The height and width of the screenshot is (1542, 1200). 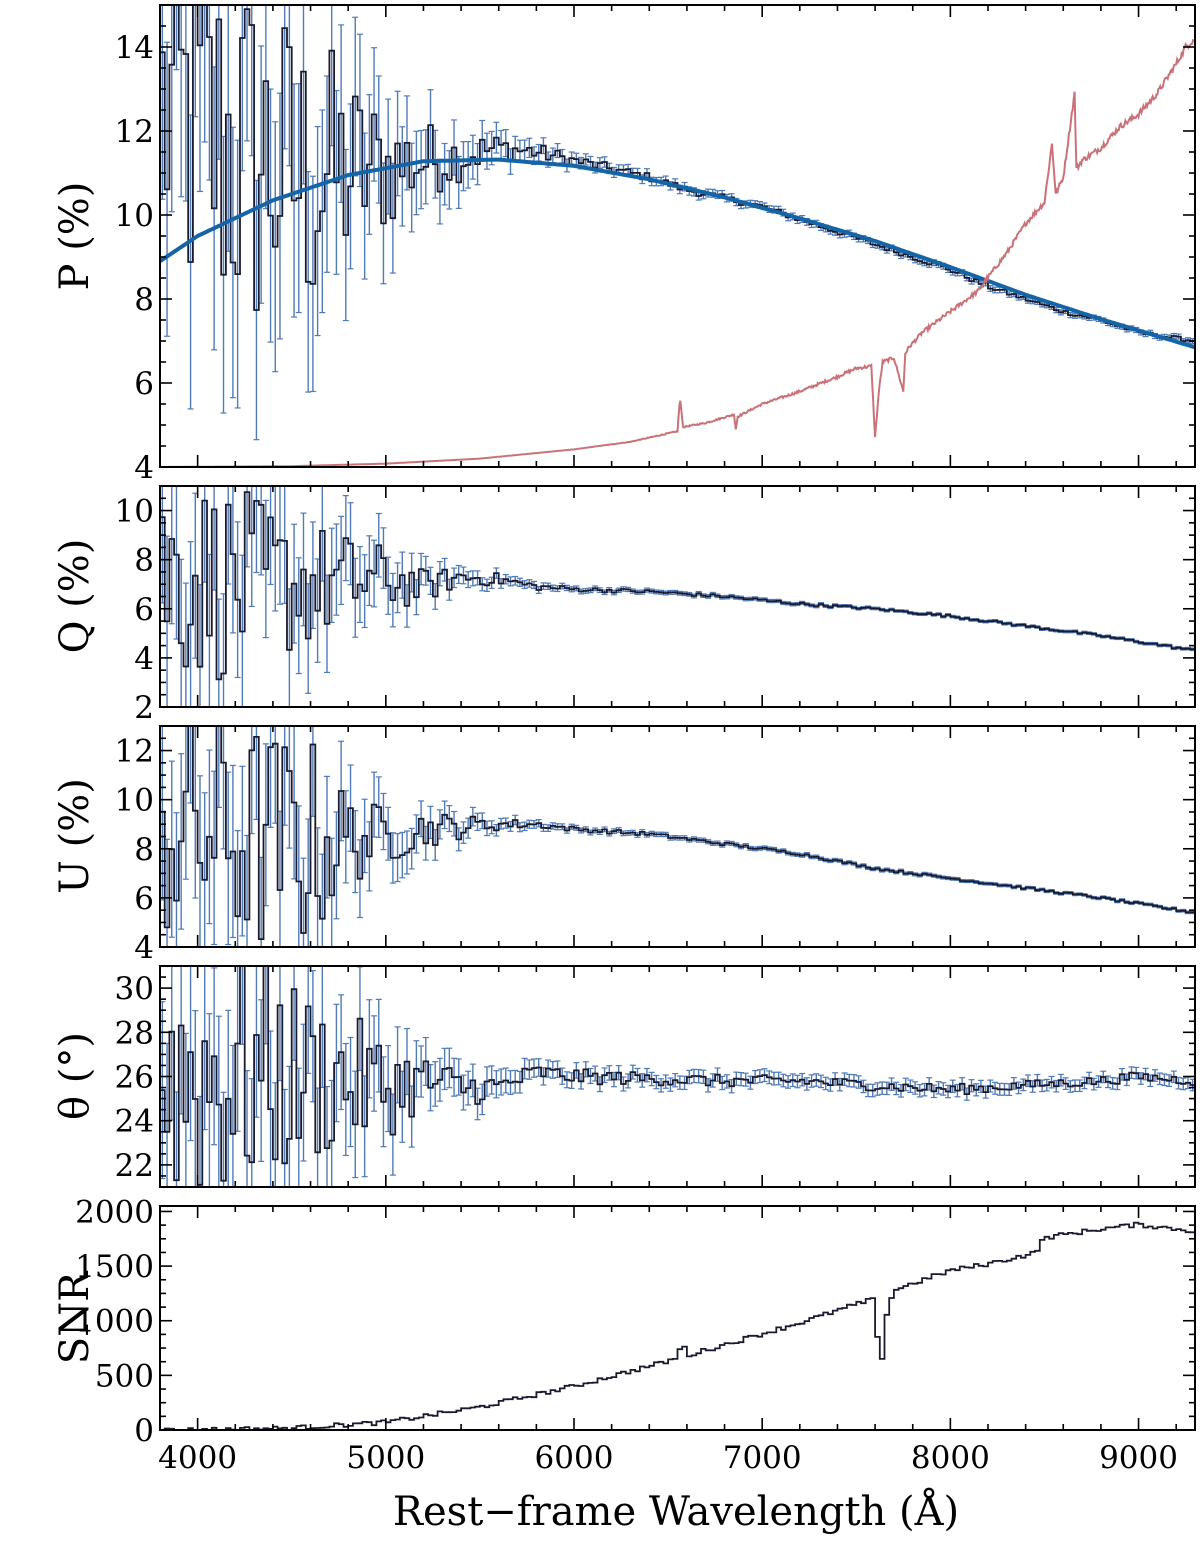 I want to click on y-tick-label: 22, so click(x=134, y=1166).